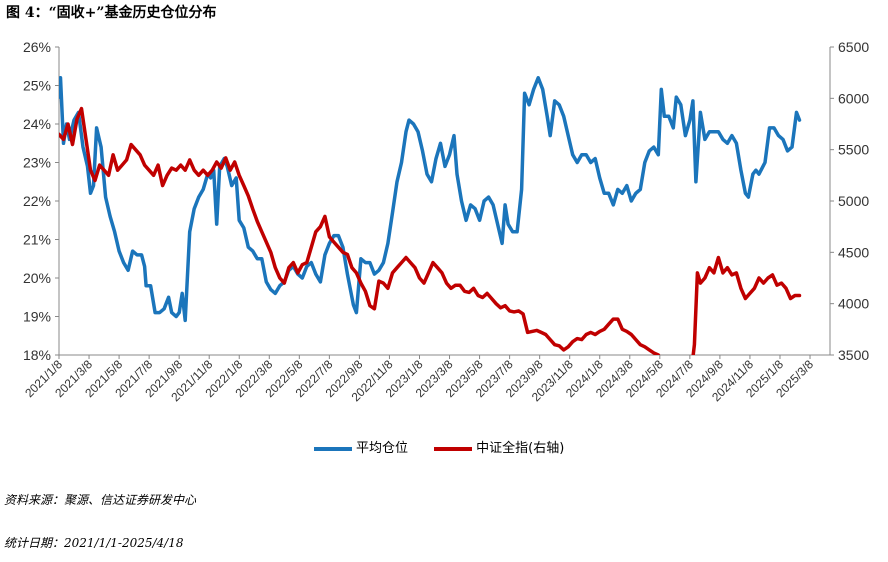 The height and width of the screenshot is (562, 888). I want to click on period-note: 统计日期：2021/1/1-2025/4/18, so click(94, 543).